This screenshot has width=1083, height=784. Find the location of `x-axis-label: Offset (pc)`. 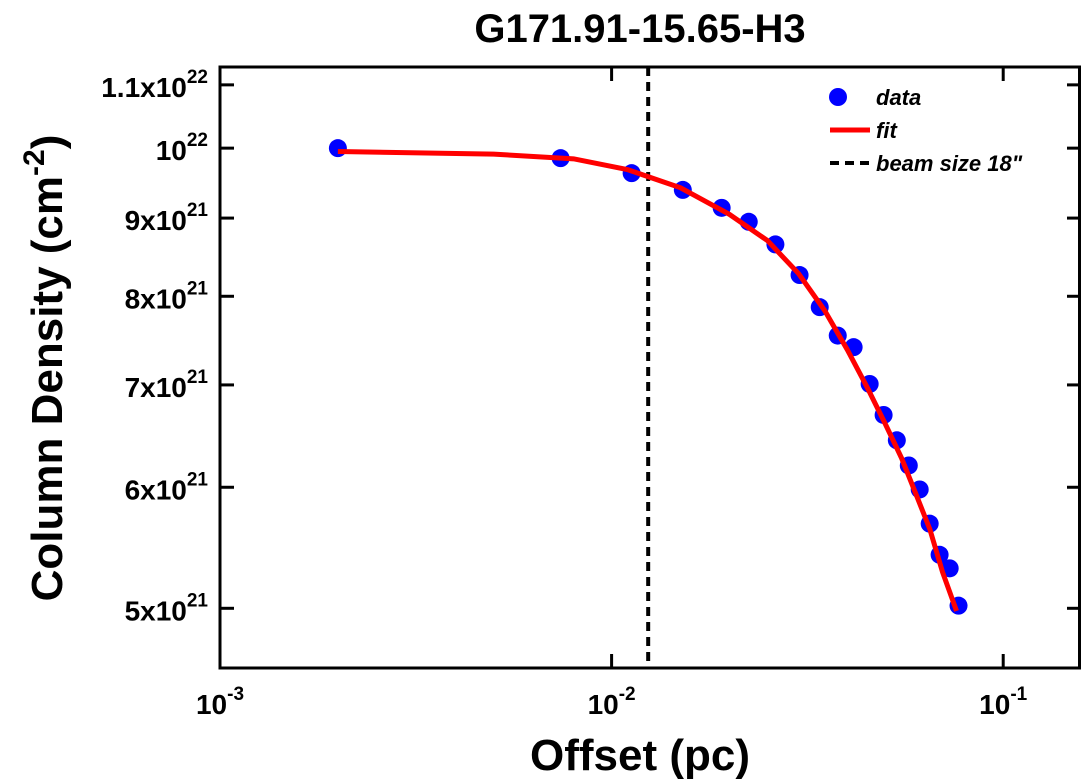

x-axis-label: Offset (pc) is located at coordinates (640, 755).